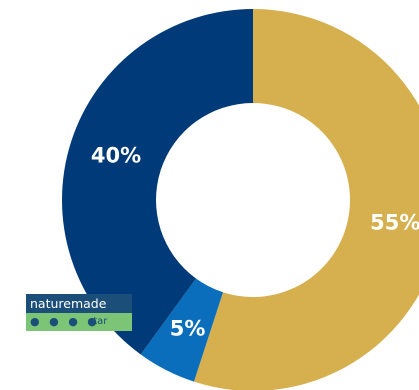  What do you see at coordinates (79, 303) in the screenshot?
I see `logo-brand-text: naturemade` at bounding box center [79, 303].